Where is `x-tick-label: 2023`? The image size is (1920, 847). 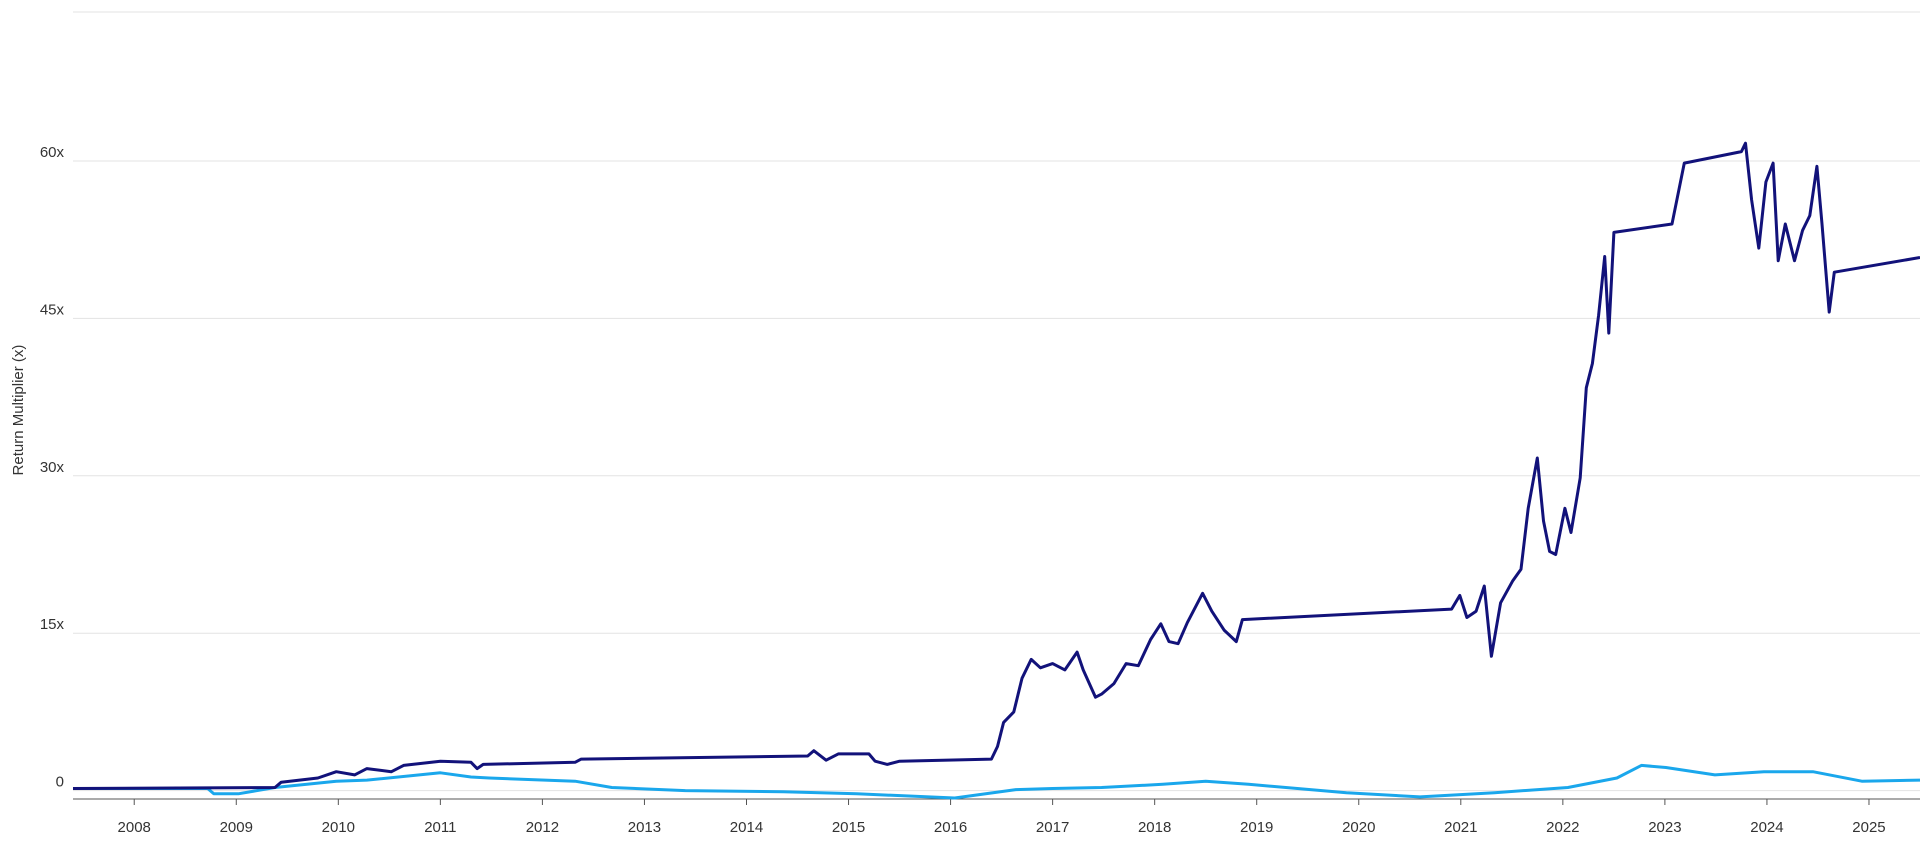
x-tick-label: 2023 is located at coordinates (1664, 827).